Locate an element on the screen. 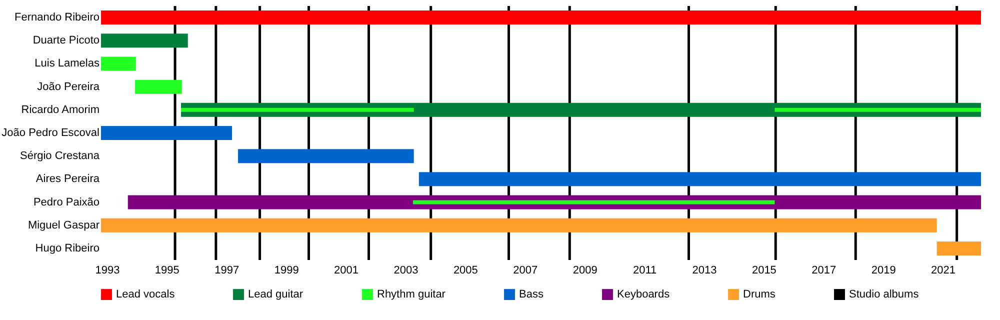  y-tick-label: Pedro Paixão is located at coordinates (66, 202).